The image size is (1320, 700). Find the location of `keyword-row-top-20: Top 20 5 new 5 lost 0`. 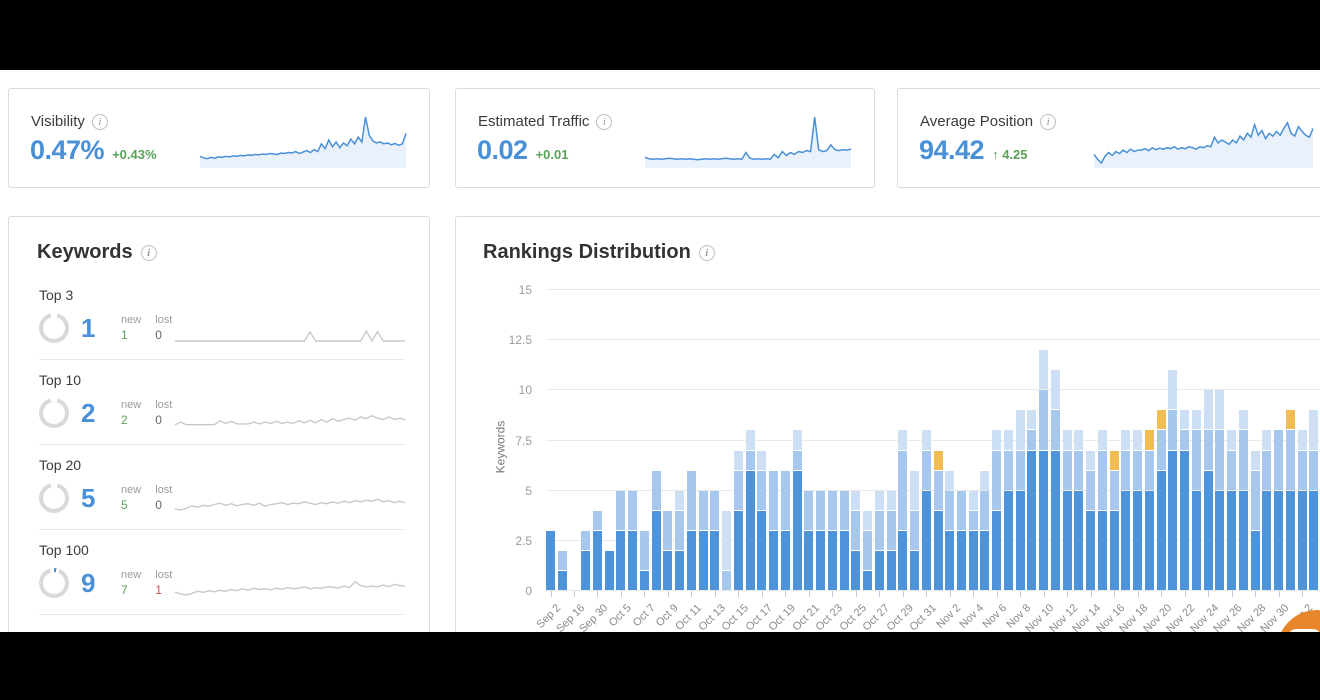

keyword-row-top-20: Top 20 5 new 5 lost 0 is located at coordinates (222, 487).